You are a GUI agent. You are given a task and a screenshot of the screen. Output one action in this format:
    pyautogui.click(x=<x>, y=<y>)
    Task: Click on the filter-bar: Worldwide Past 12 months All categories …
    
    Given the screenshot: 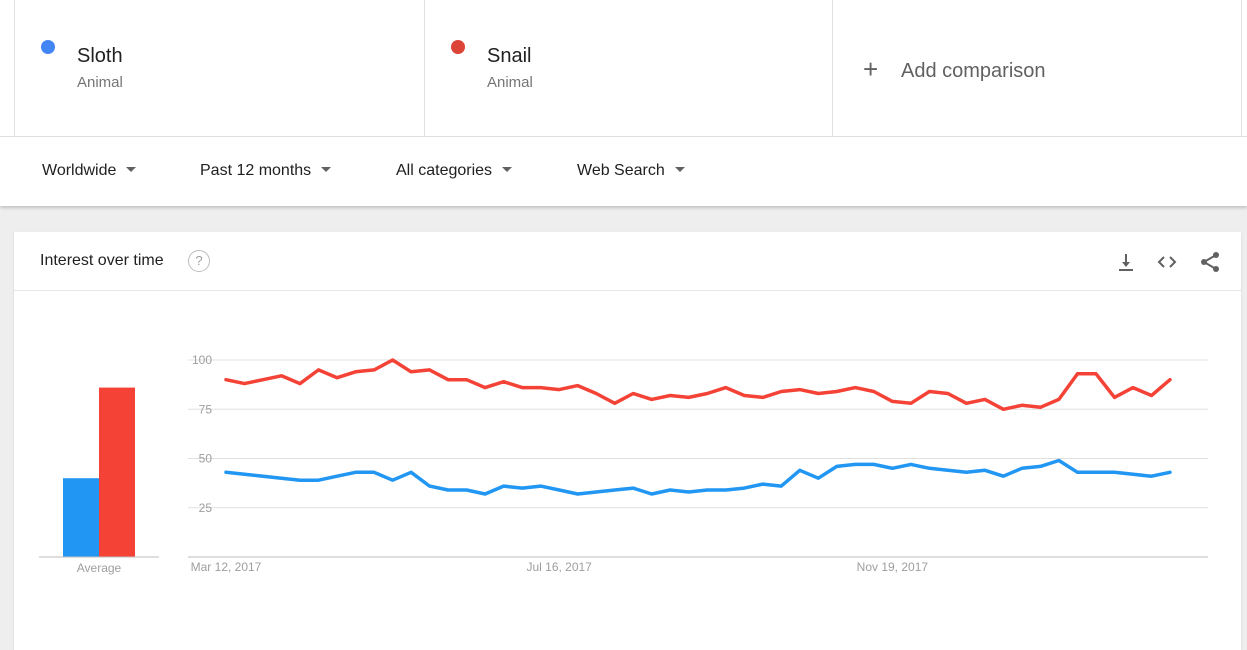 What is the action you would take?
    pyautogui.click(x=623, y=171)
    